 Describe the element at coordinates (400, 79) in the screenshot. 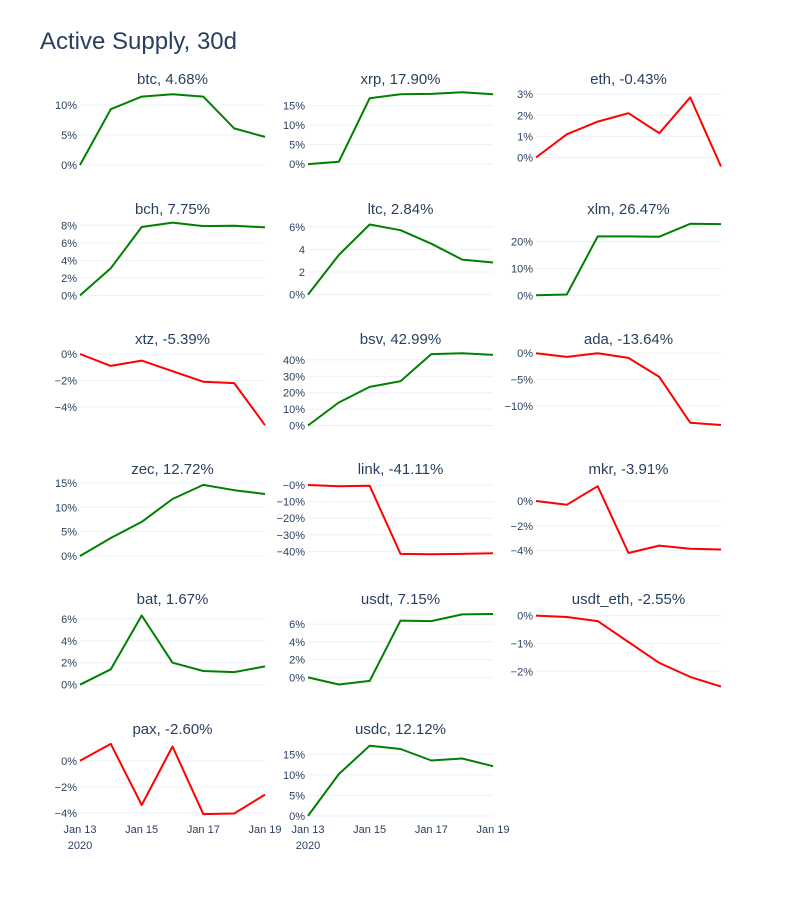

I see `subplot-title: xrp, 17.90%` at that location.